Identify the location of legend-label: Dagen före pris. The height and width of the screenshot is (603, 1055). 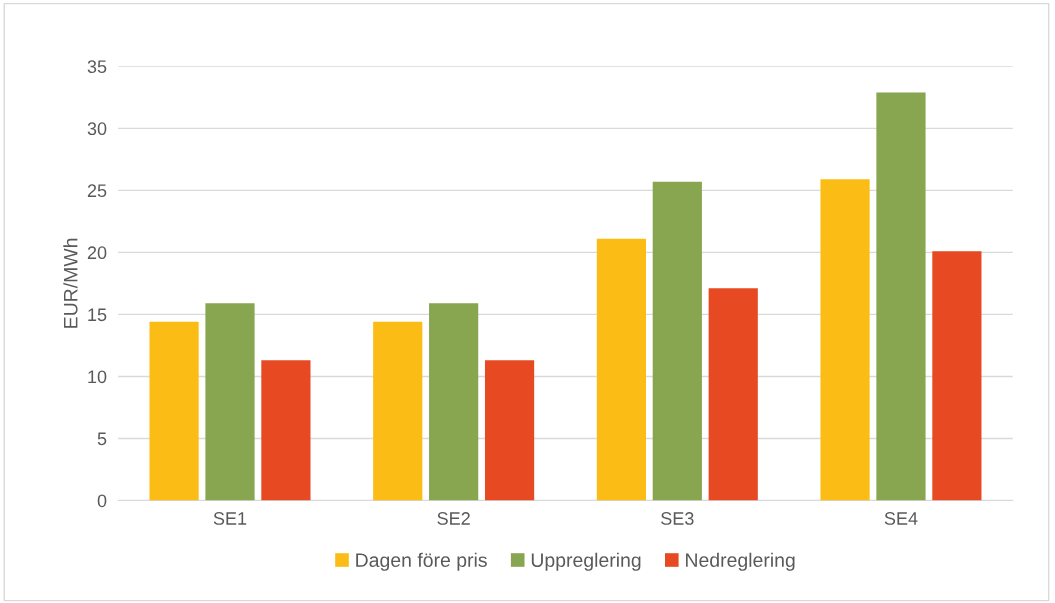
(421, 561).